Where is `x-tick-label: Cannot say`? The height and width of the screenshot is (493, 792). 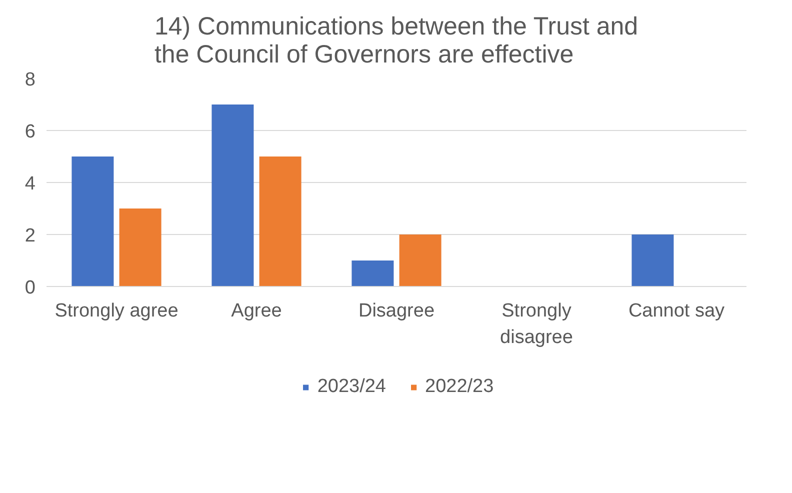 x-tick-label: Cannot say is located at coordinates (677, 311).